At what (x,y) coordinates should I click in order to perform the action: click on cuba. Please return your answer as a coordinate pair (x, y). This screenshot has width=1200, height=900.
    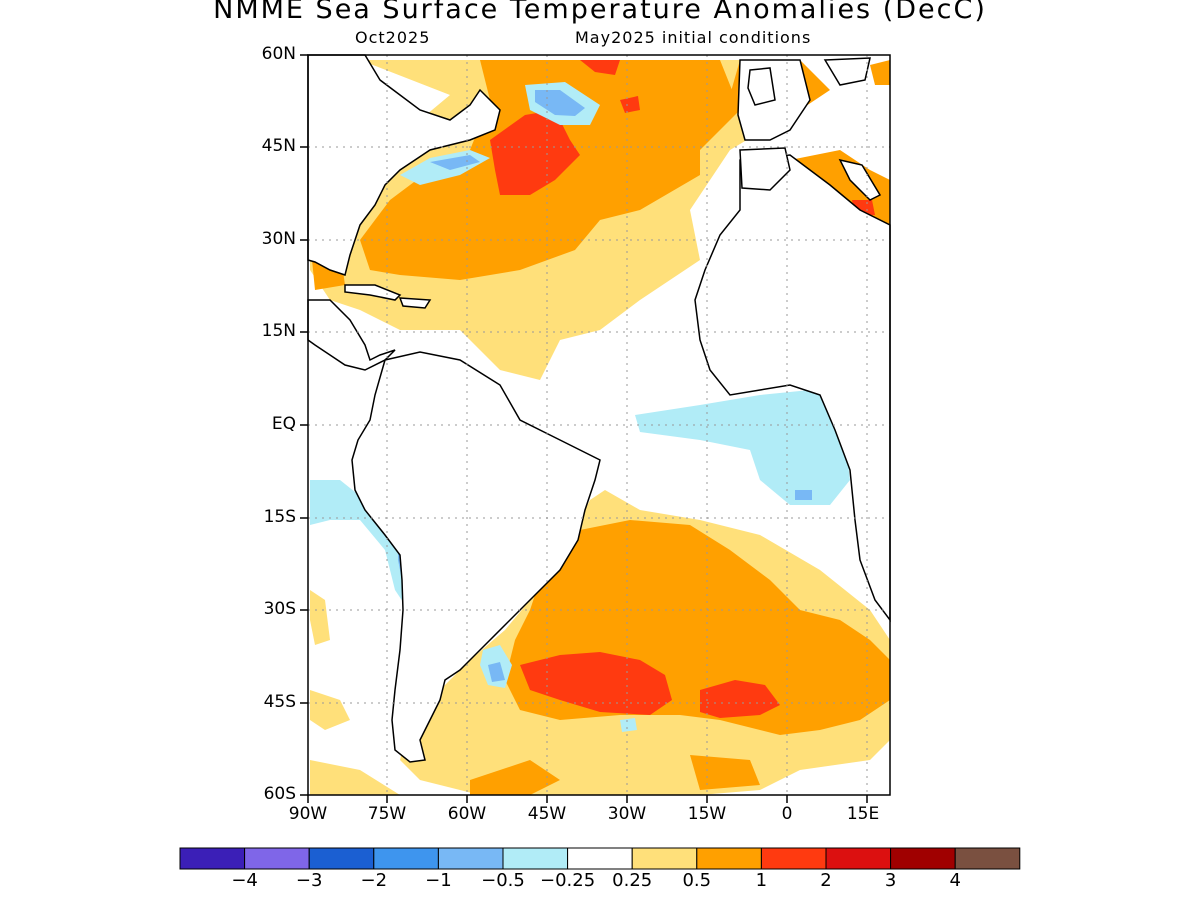
    Looking at the image, I should click on (373, 292).